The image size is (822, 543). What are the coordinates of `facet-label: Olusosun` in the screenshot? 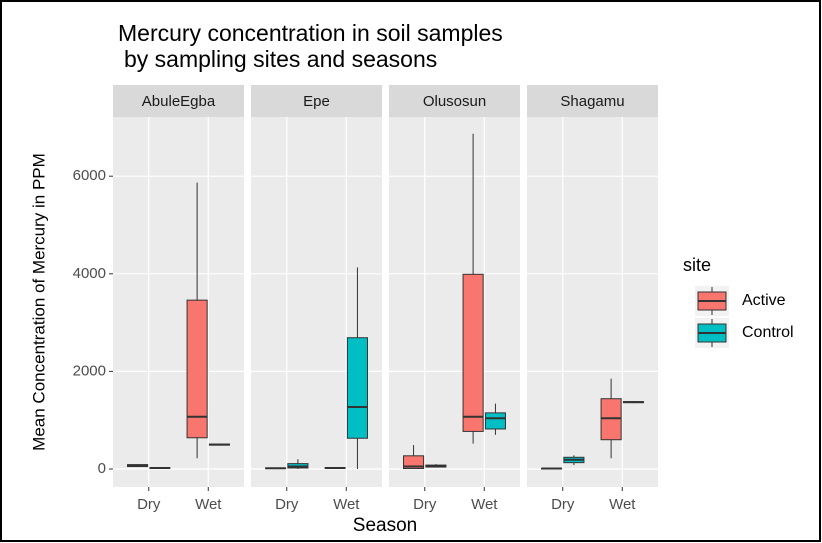 It's located at (454, 101).